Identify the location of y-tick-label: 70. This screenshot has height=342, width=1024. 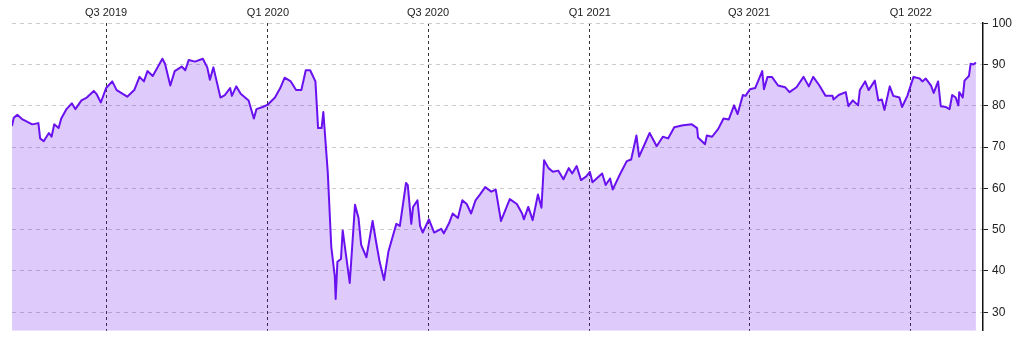
(998, 146).